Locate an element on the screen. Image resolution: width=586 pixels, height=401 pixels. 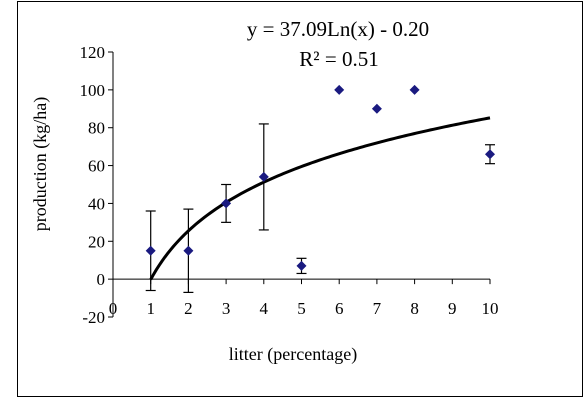
x-tick-label: 5 is located at coordinates (301, 308).